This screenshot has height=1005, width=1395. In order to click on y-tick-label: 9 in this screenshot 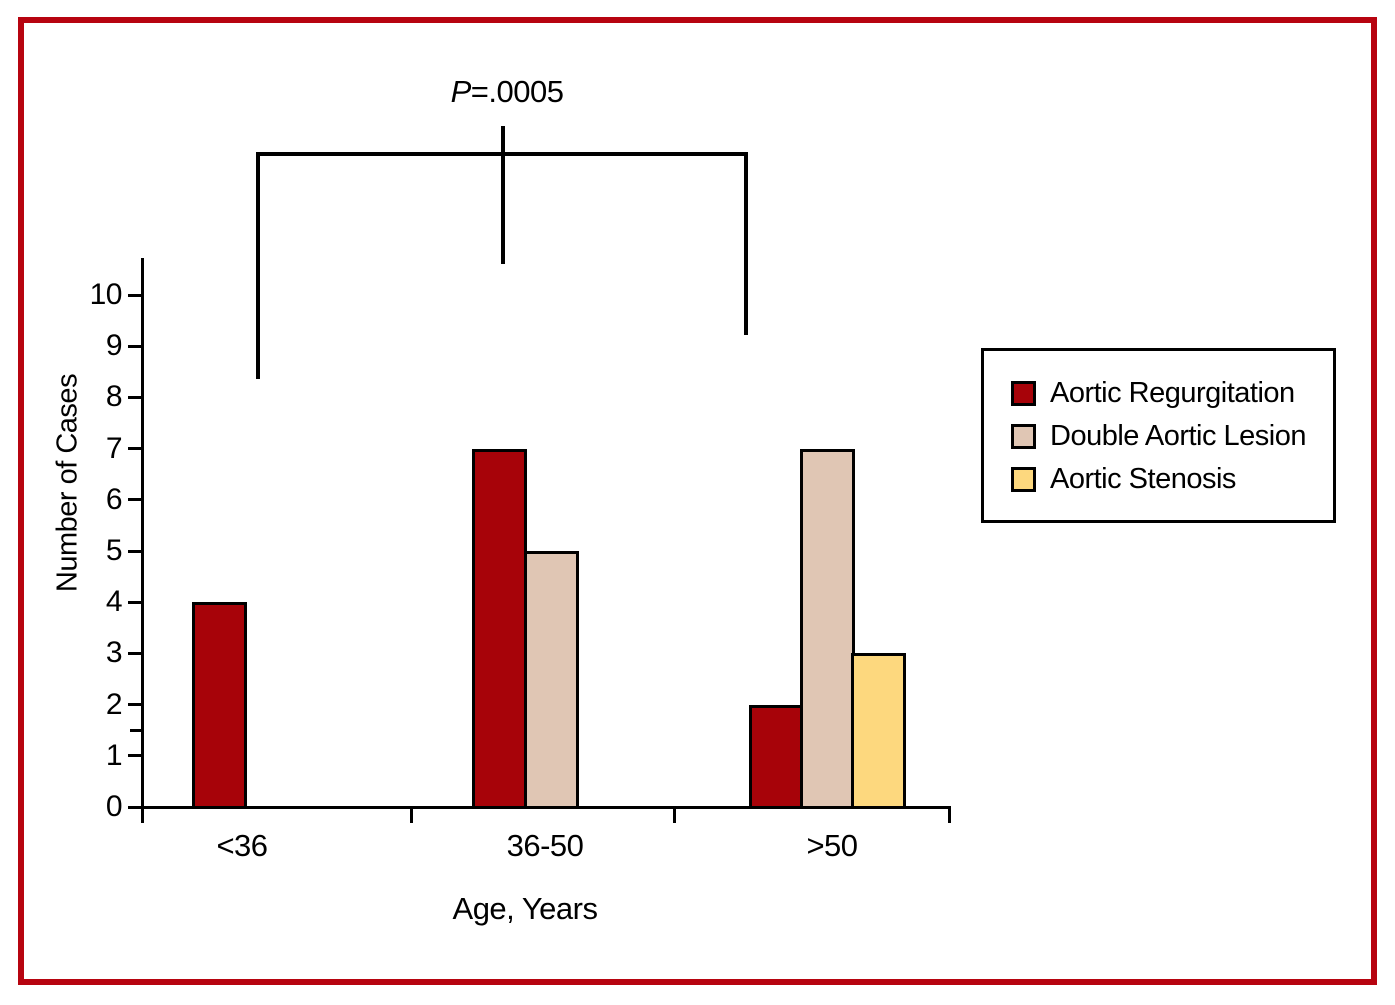, I will do `click(114, 346)`.